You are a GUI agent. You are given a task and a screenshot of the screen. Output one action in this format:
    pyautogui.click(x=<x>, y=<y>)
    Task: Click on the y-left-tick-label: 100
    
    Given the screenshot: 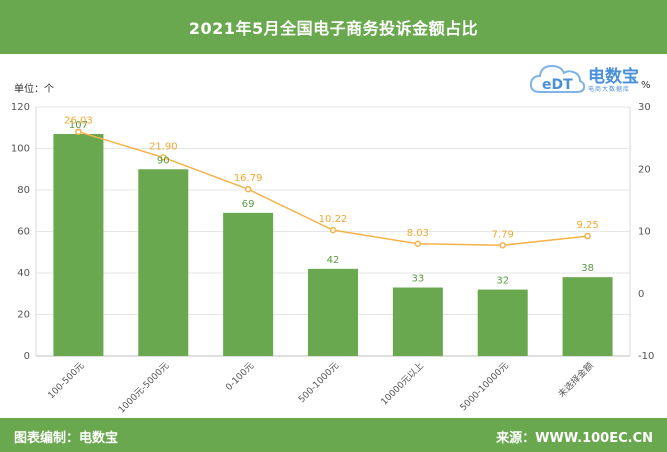 What is the action you would take?
    pyautogui.click(x=20, y=149)
    